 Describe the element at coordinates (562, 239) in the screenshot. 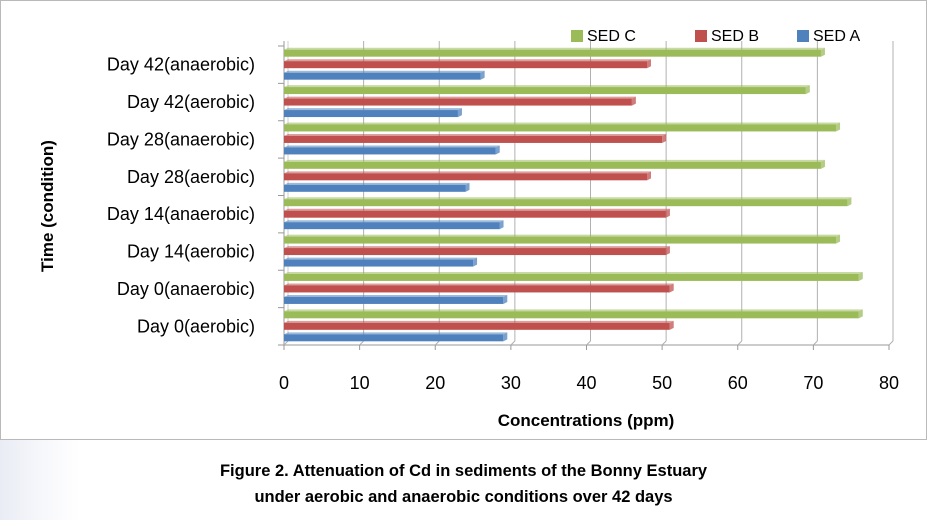

I see `bar-sed-c-day-14-aerobic` at that location.